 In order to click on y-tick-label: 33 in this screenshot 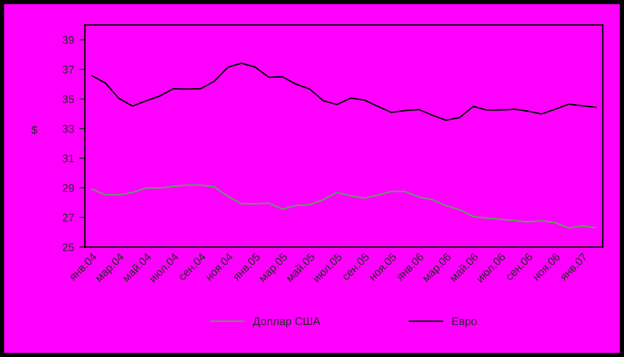, I will do `click(68, 128)`.